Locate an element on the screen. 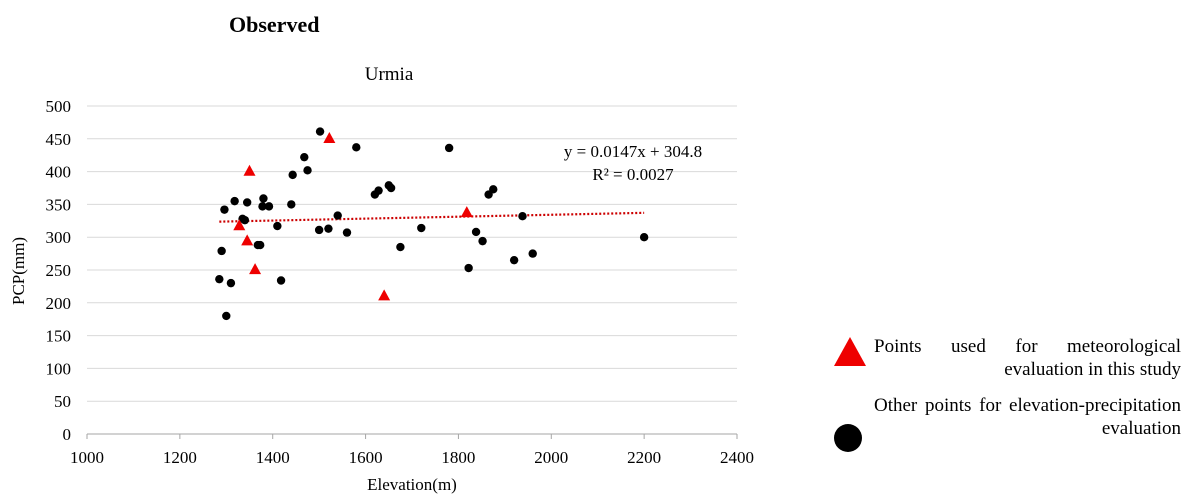 The height and width of the screenshot is (497, 1185). y-tick-label: 150 is located at coordinates (59, 336).